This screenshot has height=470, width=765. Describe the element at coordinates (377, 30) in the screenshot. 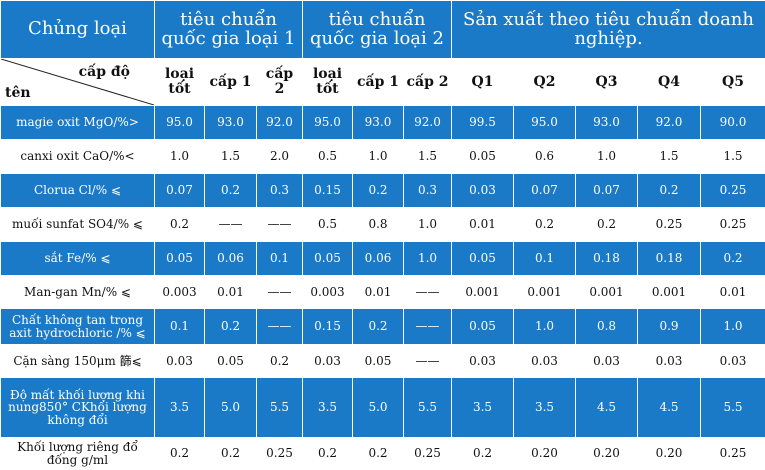

I see `national-standard-2-header: tiêu chuẩn quốc gia loại 2` at that location.